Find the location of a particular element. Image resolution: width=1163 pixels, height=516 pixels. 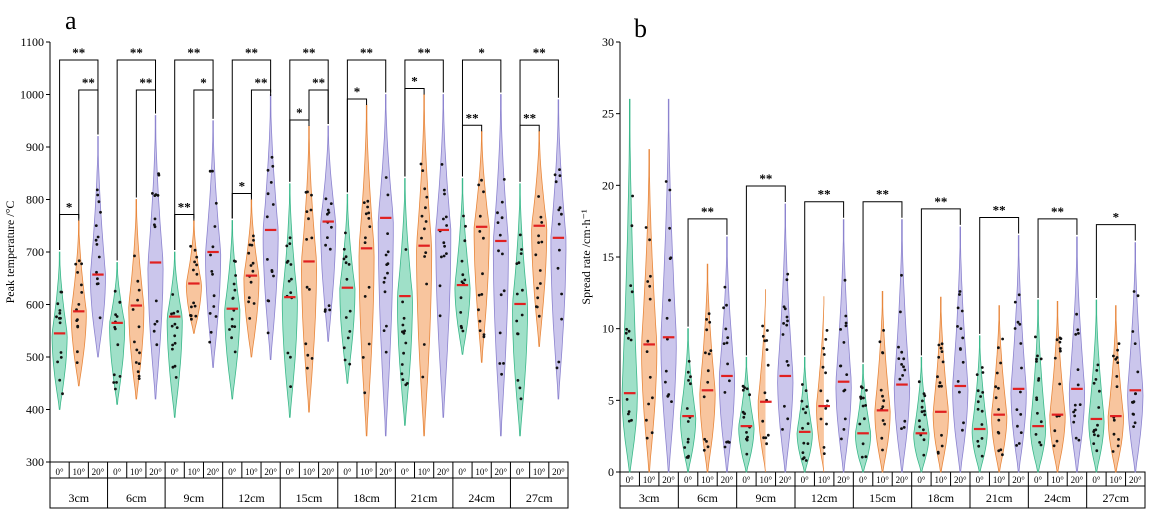

violin-a-18cm-10° is located at coordinates (366, 270).